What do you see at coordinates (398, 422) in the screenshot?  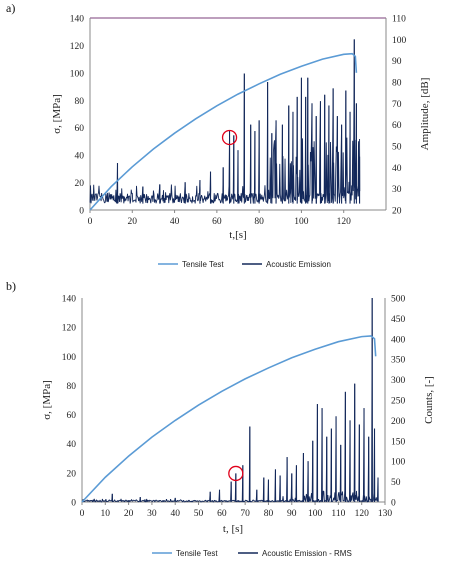 I see `y2-tick-label: 200` at bounding box center [398, 422].